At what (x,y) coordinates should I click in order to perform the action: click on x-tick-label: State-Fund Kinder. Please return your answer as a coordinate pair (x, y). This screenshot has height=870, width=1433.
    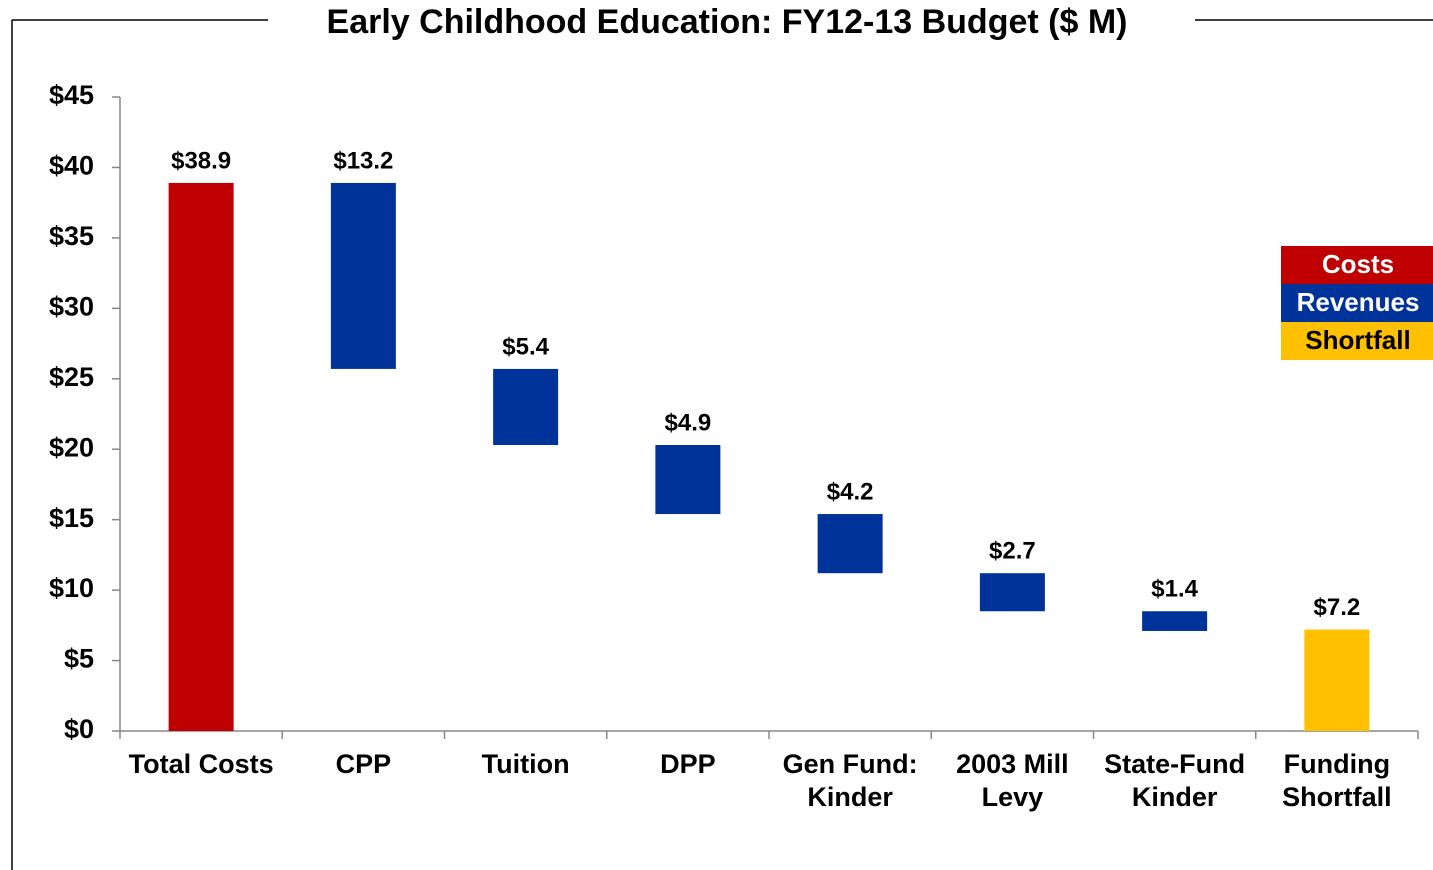
    Looking at the image, I should click on (1175, 780).